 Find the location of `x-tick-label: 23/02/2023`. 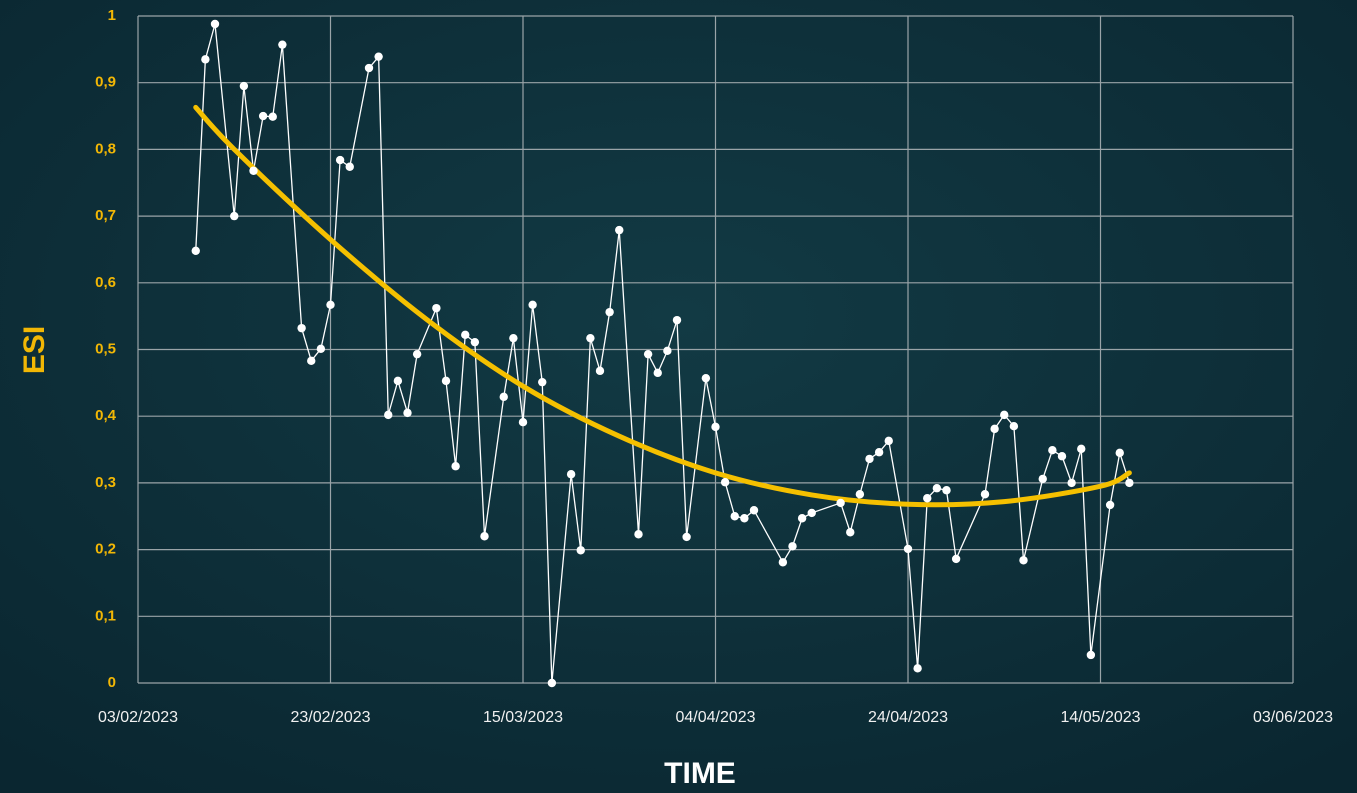

x-tick-label: 23/02/2023 is located at coordinates (330, 717).